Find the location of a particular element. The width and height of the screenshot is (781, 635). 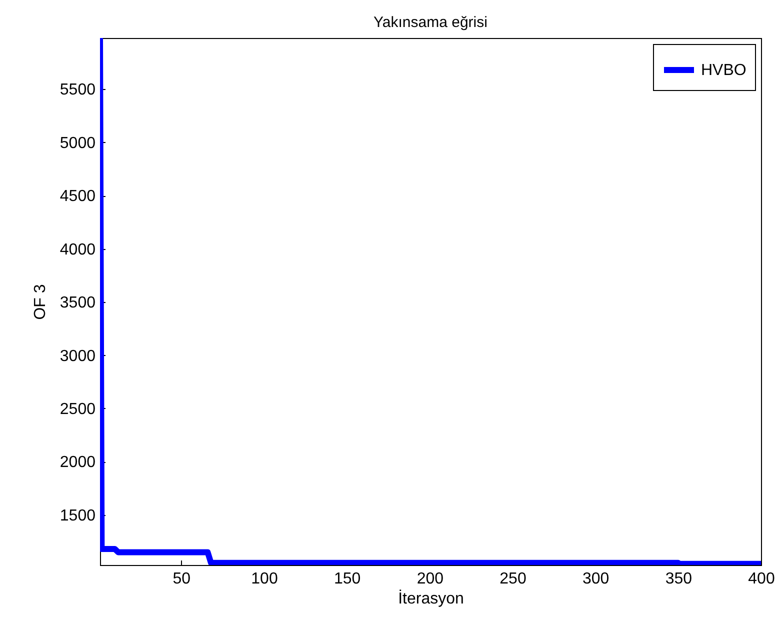

y-tick-label: 2500 is located at coordinates (78, 409).